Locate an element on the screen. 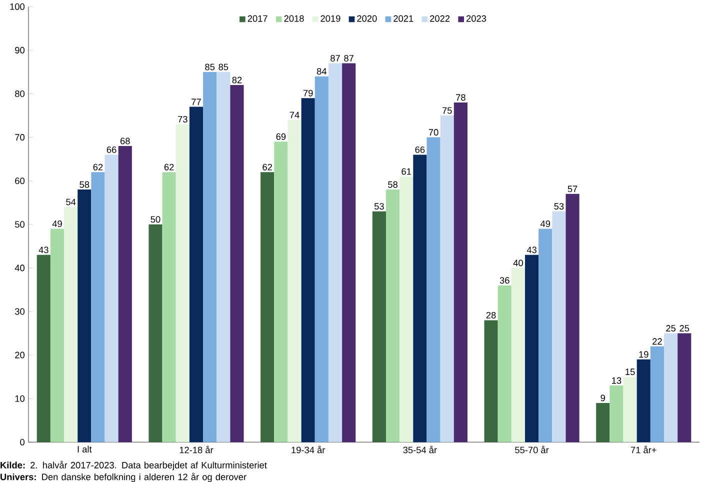 Image resolution: width=717 pixels, height=482 pixels. data-label: 40 is located at coordinates (518, 263).